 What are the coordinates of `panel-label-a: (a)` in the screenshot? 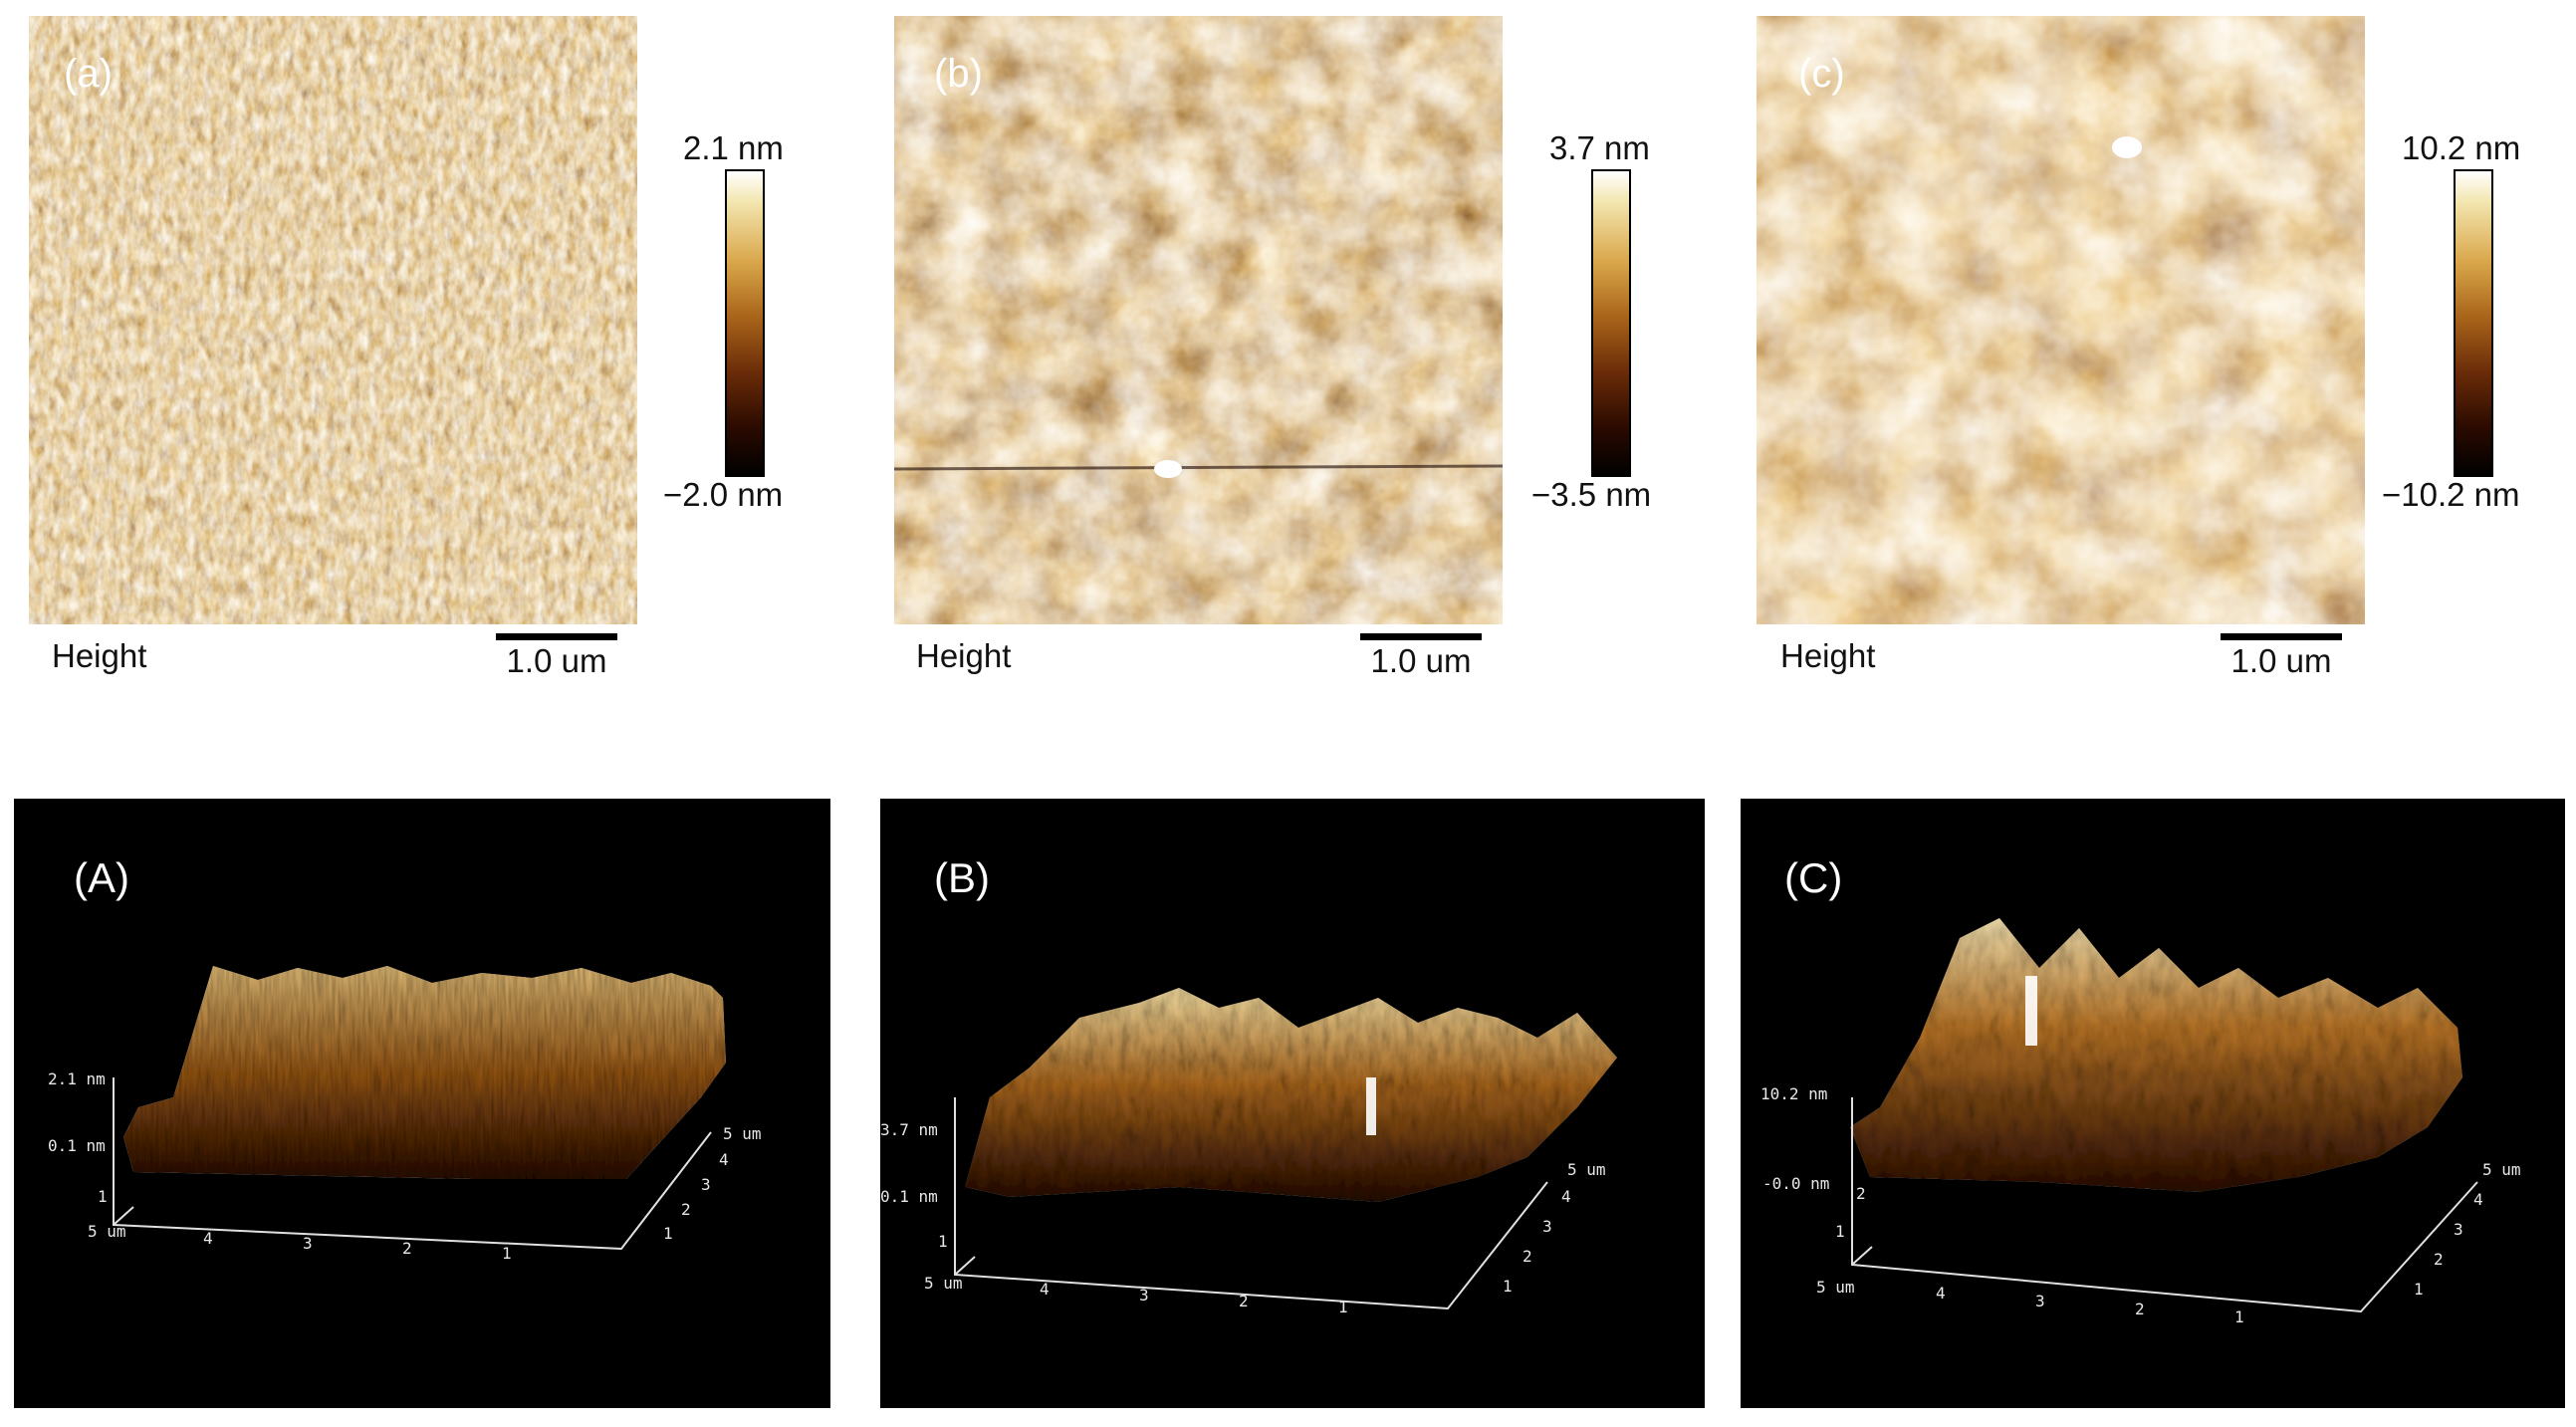 It's located at (88, 74).